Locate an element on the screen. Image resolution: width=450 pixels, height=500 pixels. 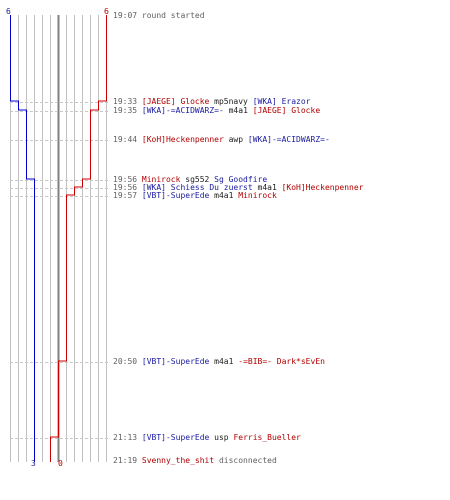
red-player-name: Svenny_the_shit is located at coordinates (178, 460).